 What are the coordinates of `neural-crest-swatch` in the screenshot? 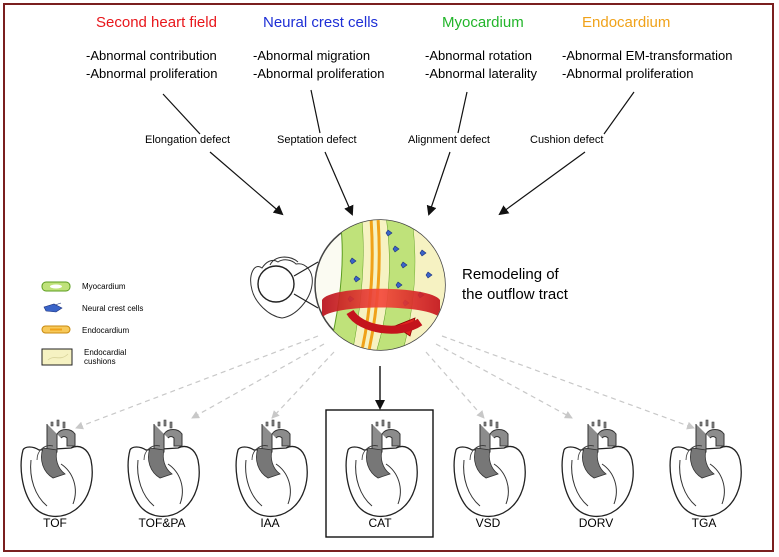 It's located at (53, 307).